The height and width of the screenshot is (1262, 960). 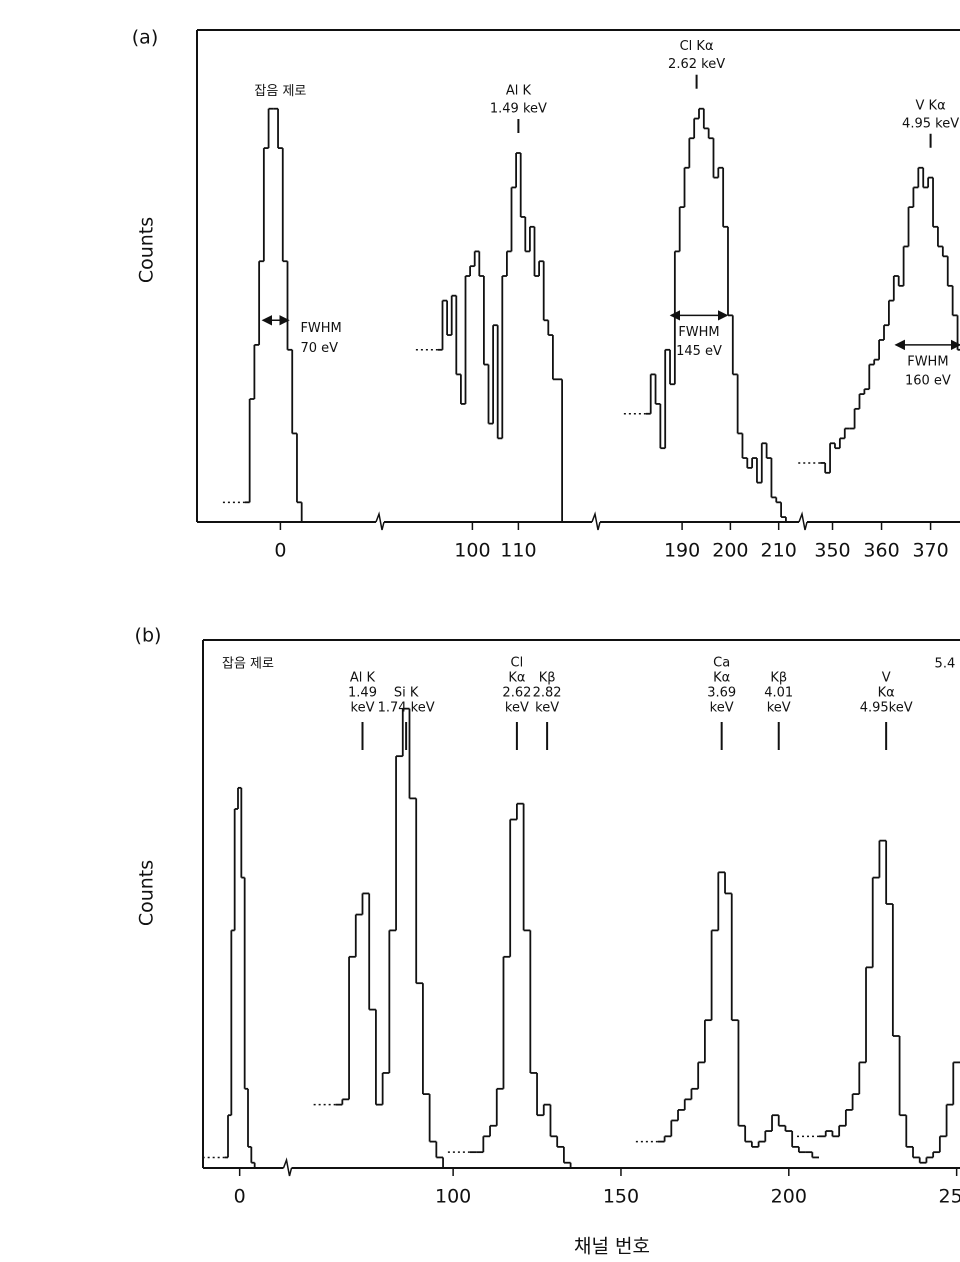 I want to click on peak-label: 2.62 keV, so click(x=696, y=64).